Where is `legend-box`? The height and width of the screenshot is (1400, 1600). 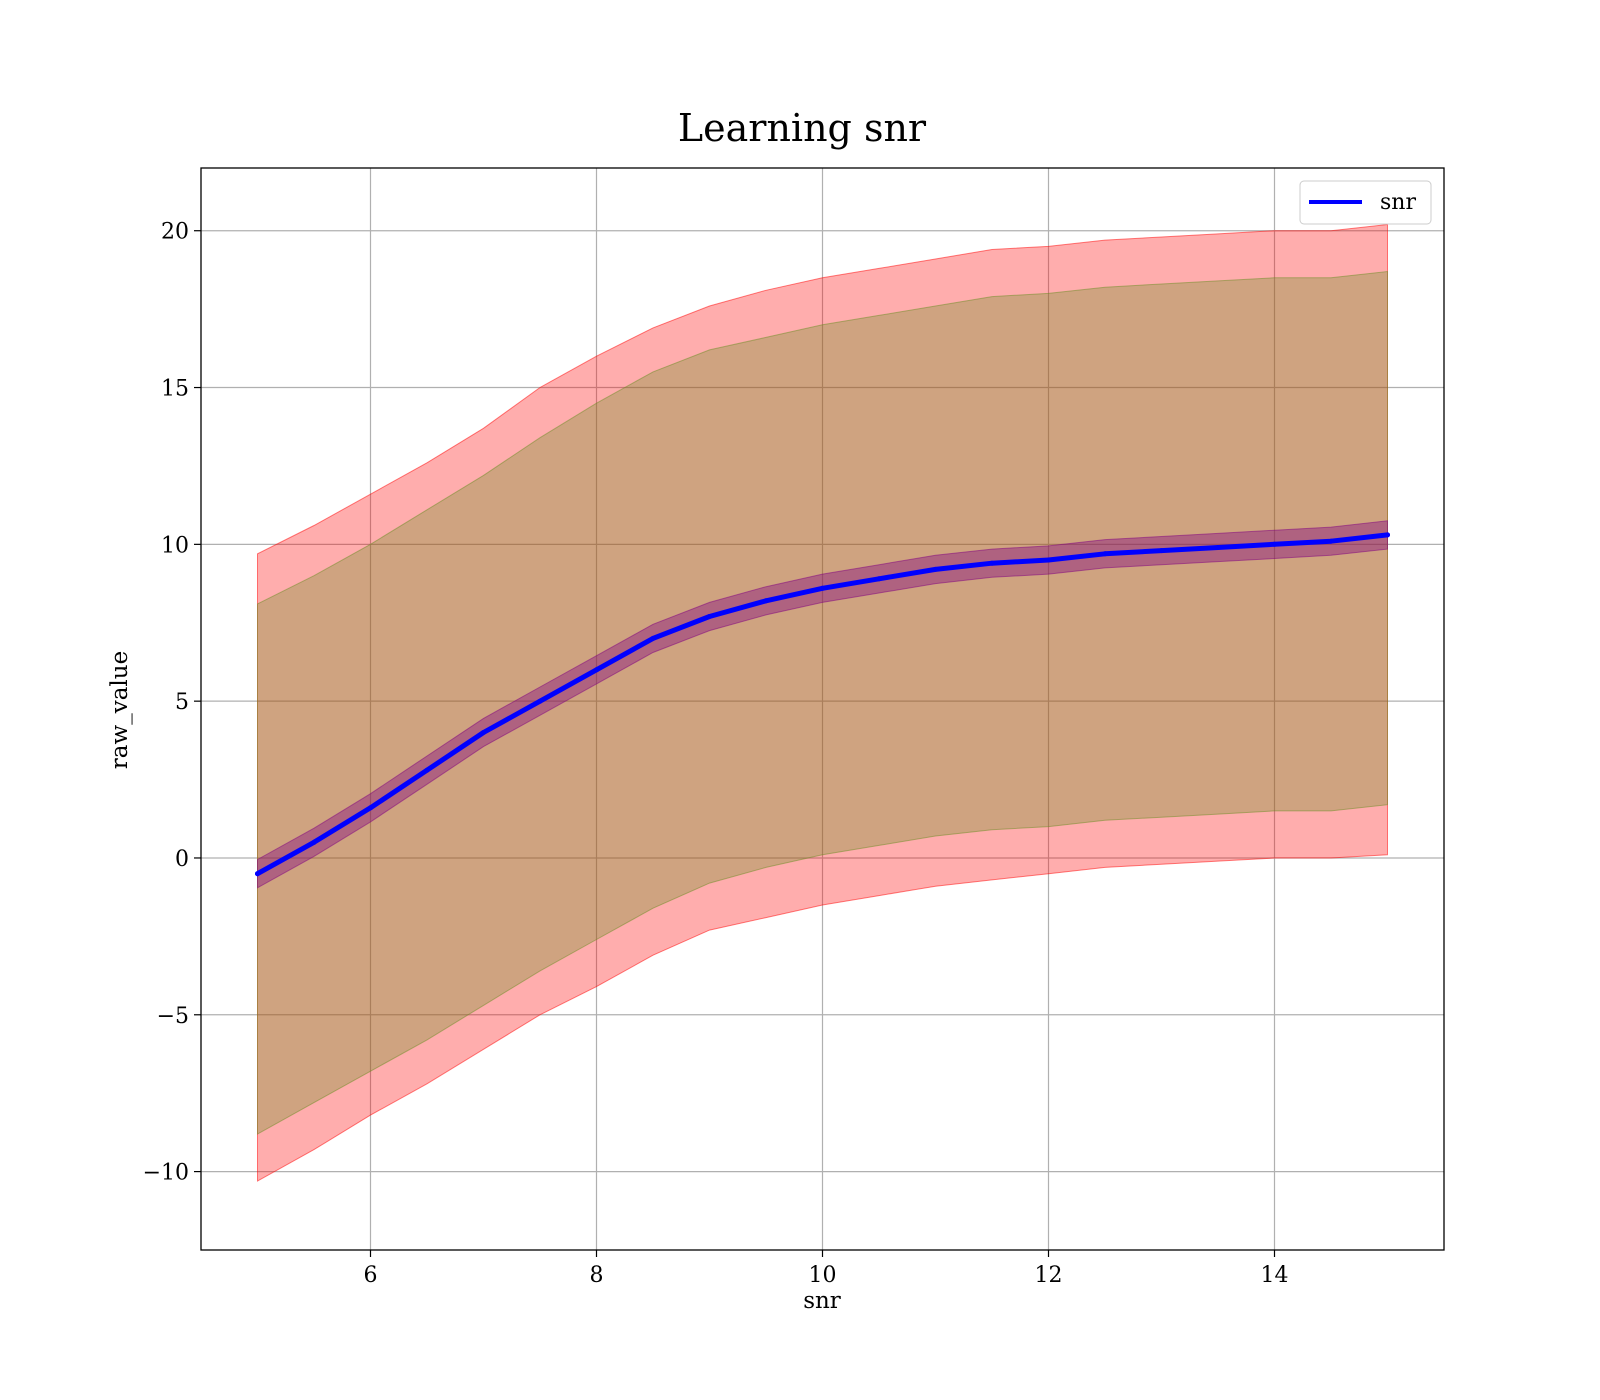
legend-box is located at coordinates (1365, 202).